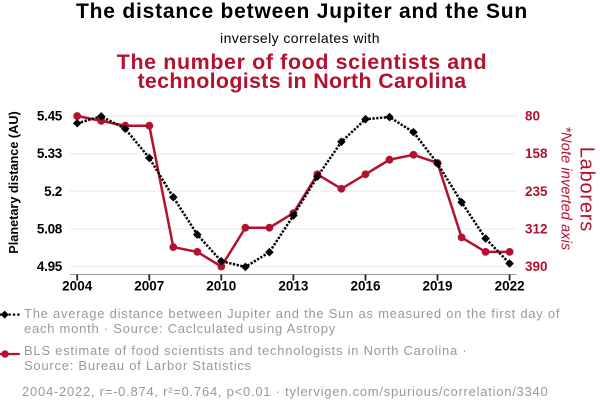 The height and width of the screenshot is (414, 600). What do you see at coordinates (50, 153) in the screenshot?
I see `svg-text: 5.33` at bounding box center [50, 153].